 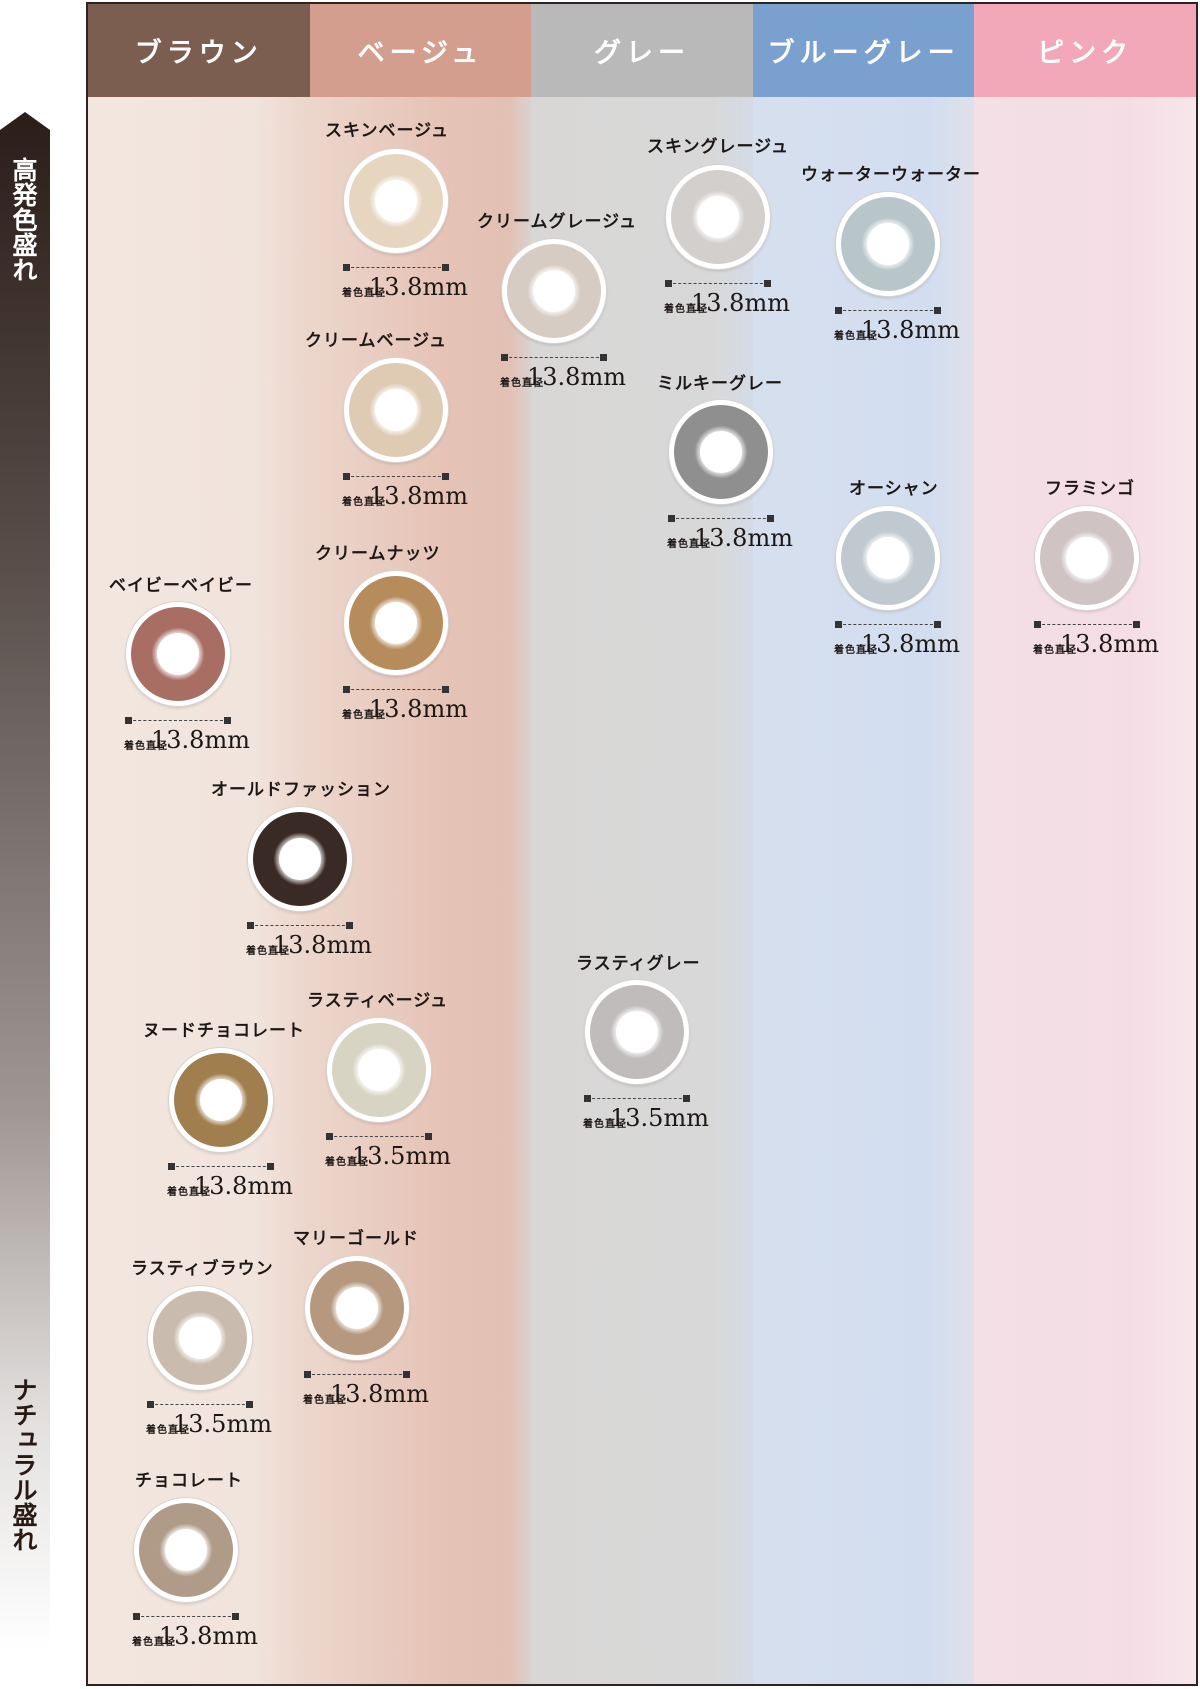 What do you see at coordinates (638, 964) in the screenshot?
I see `lens-name: ラスティグレー` at bounding box center [638, 964].